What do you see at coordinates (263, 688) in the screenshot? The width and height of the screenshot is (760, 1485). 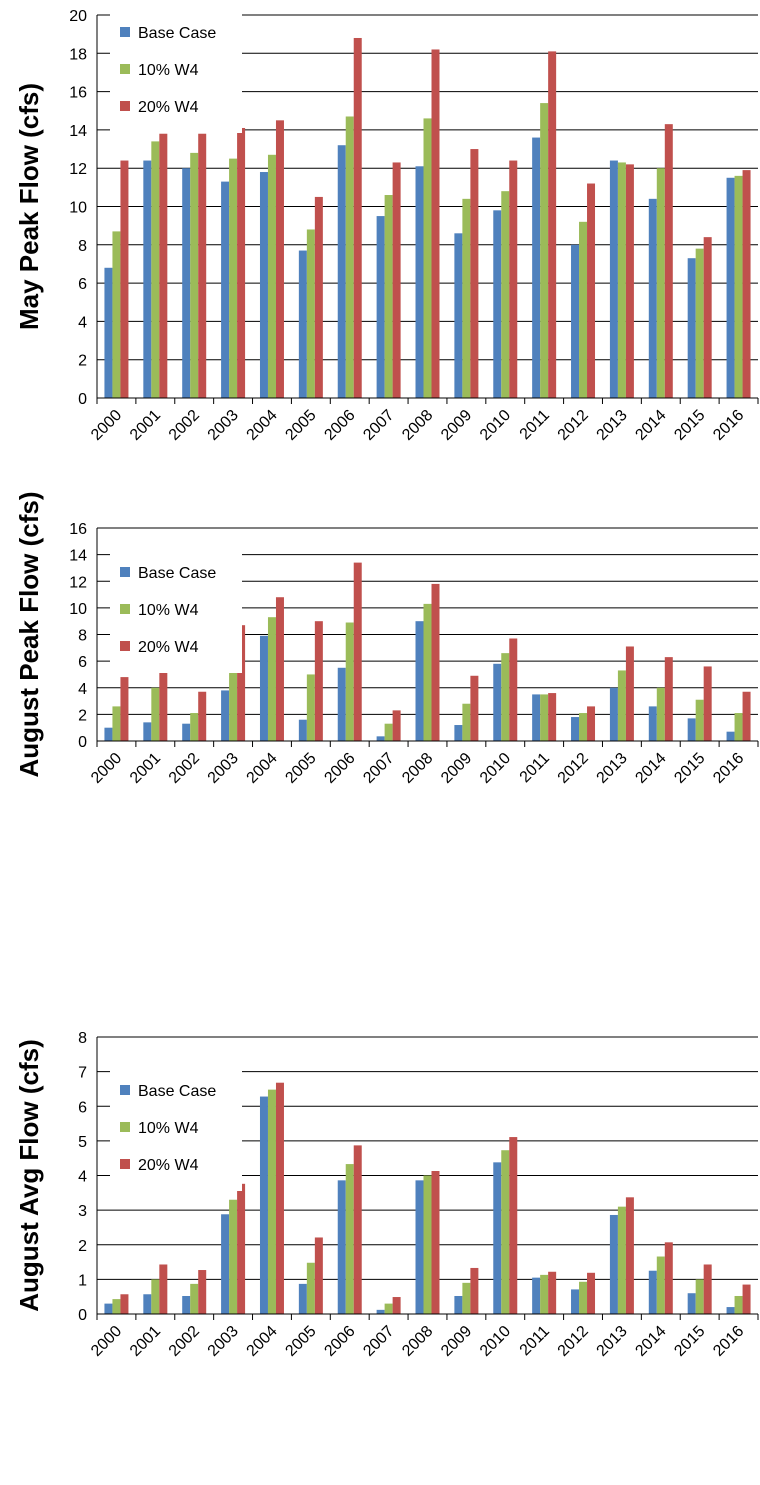 I see `bar-base-case-2004` at bounding box center [263, 688].